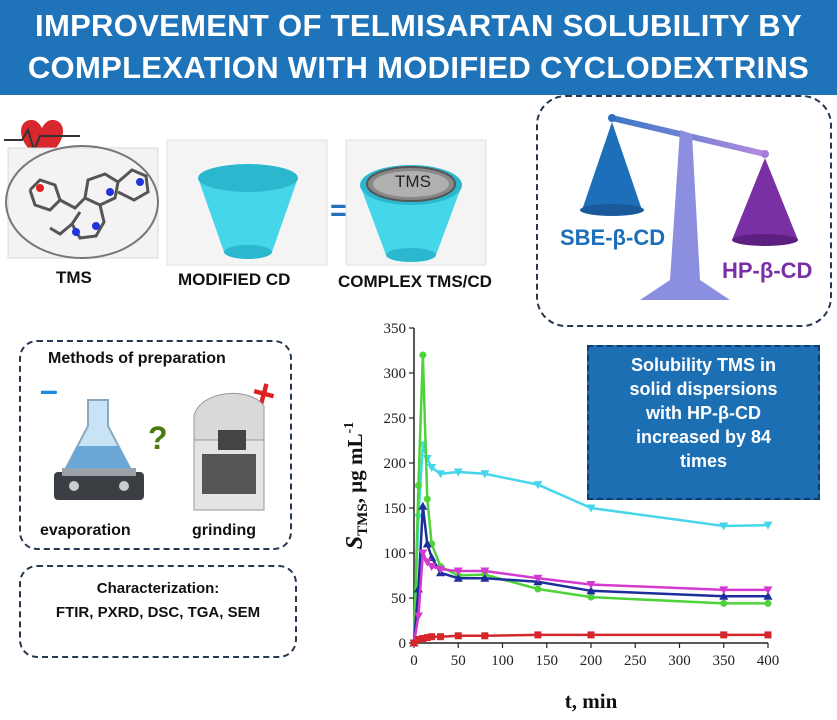 This screenshot has height=720, width=837. Describe the element at coordinates (224, 530) in the screenshot. I see `grinding-label: grinding` at that location.